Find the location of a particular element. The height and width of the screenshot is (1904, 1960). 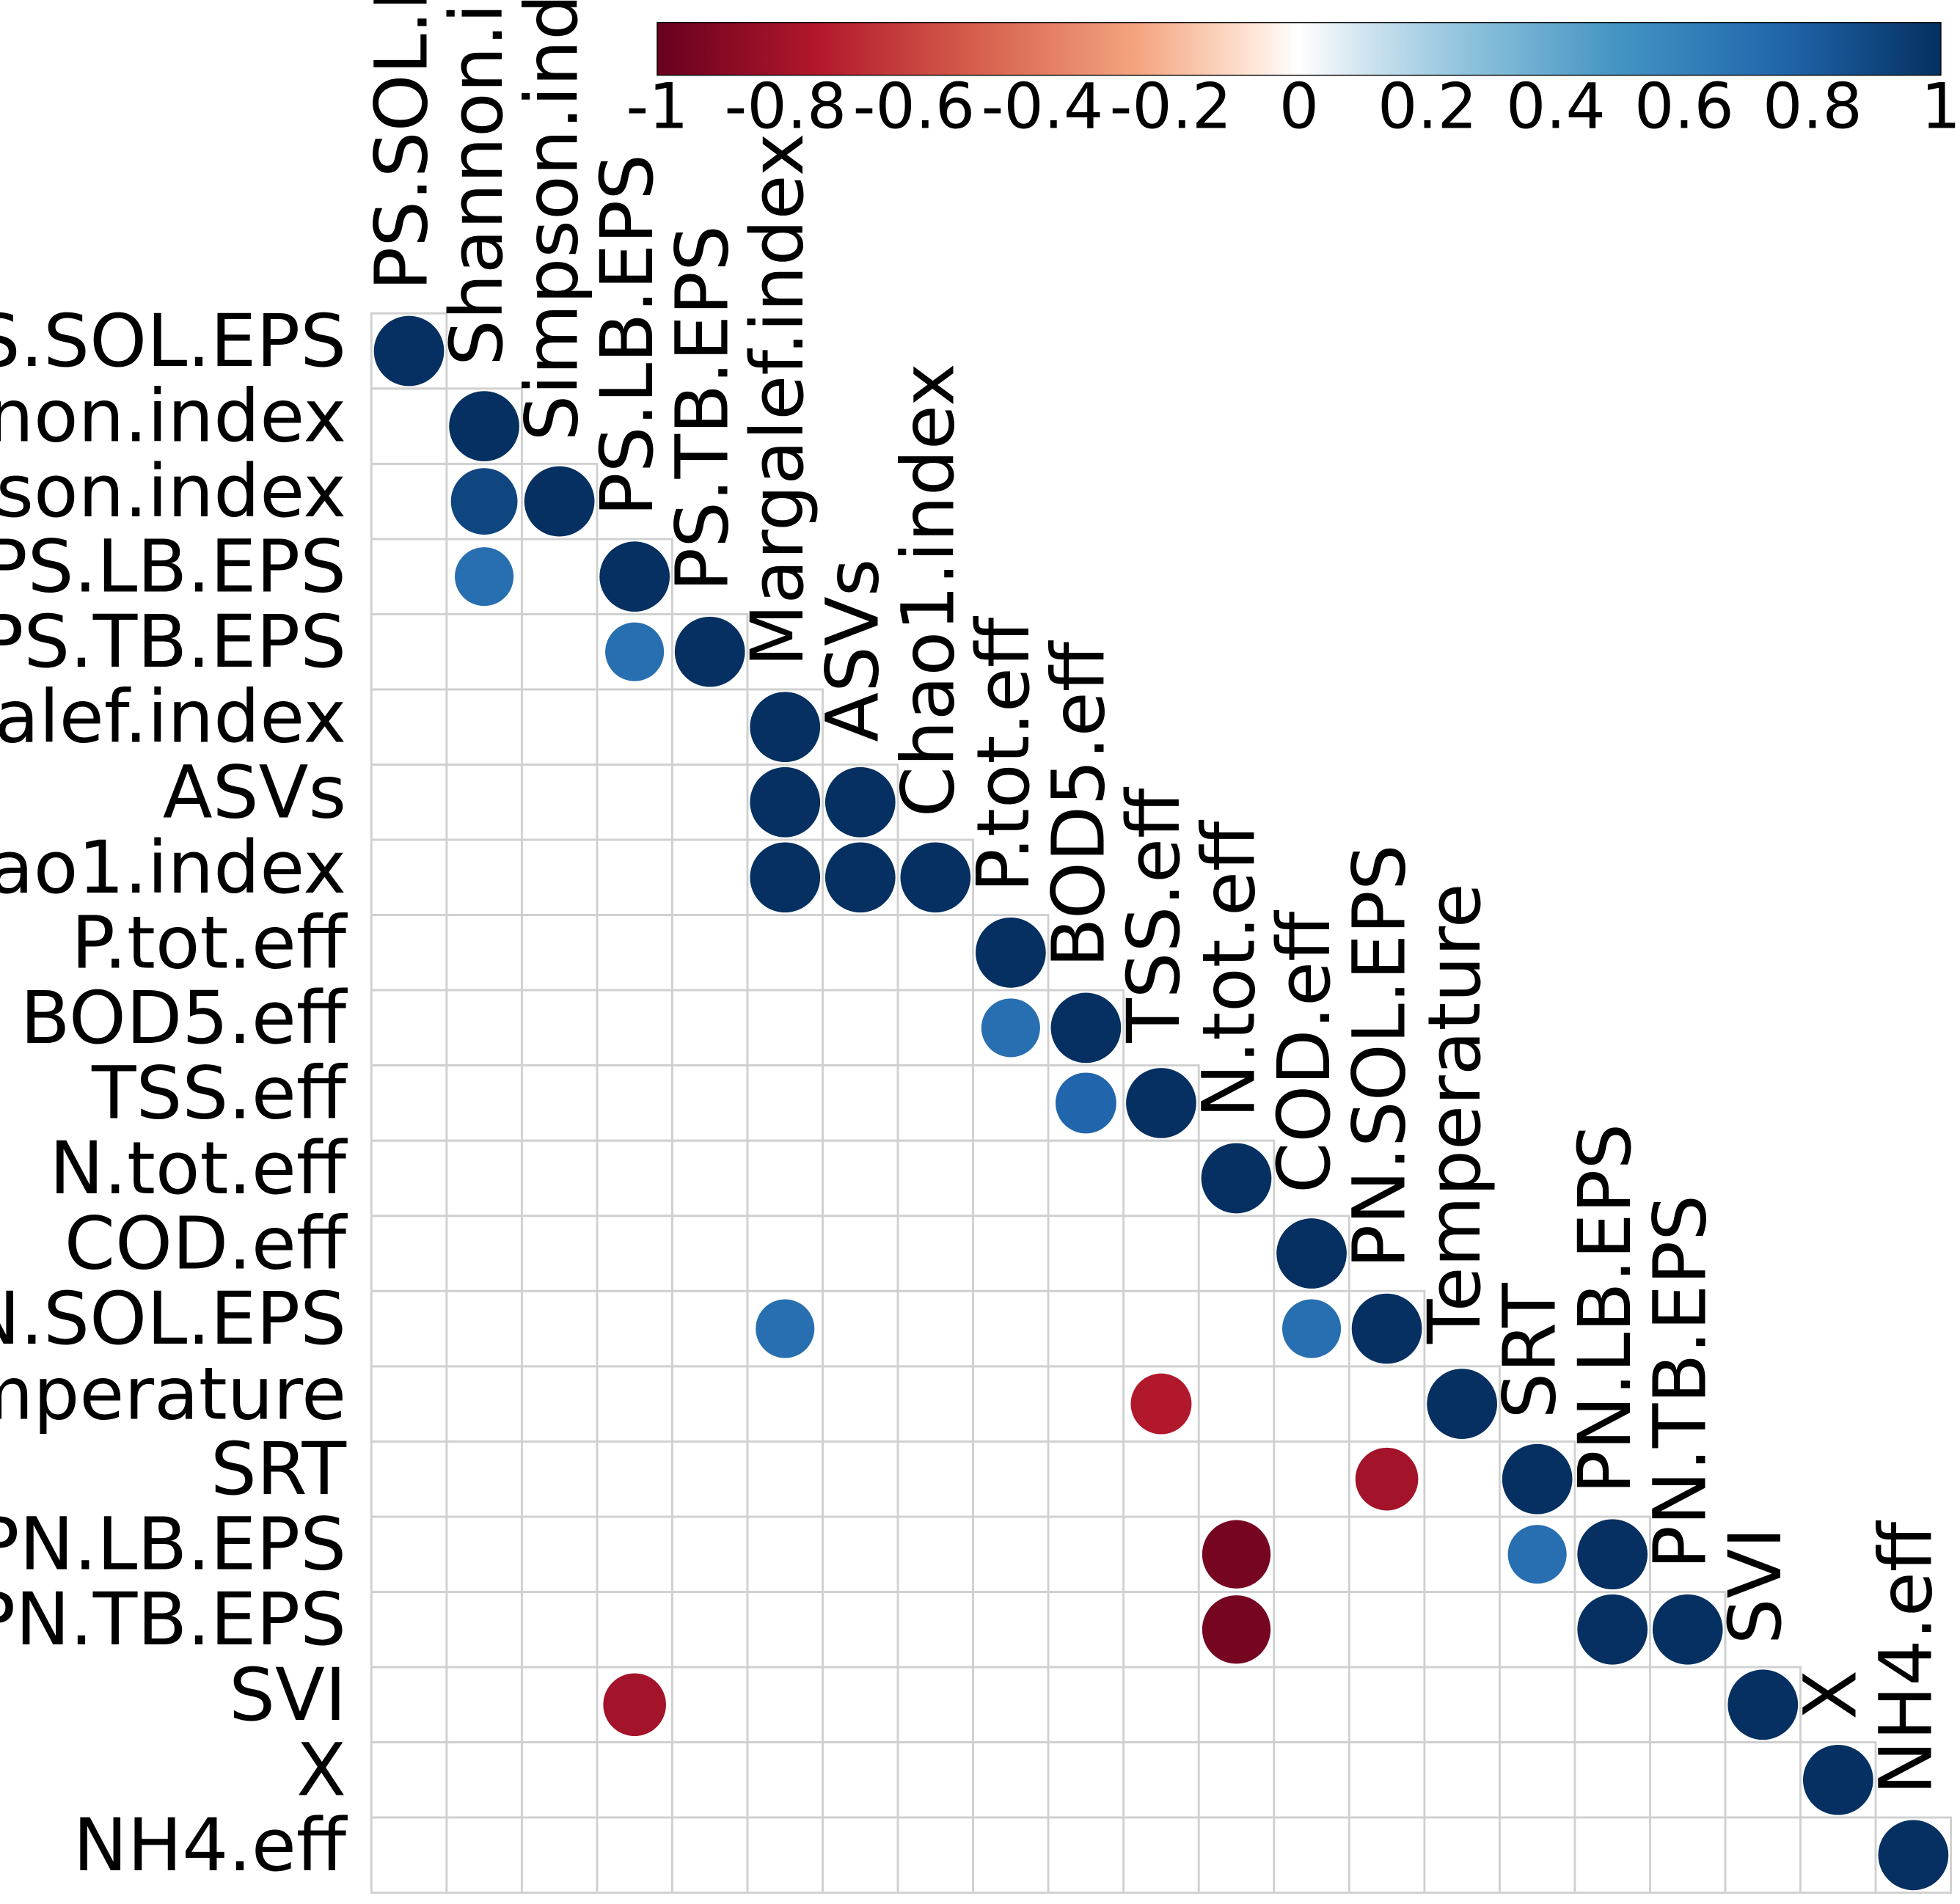

colorbar-tick-label: 0.2 is located at coordinates (1427, 107).